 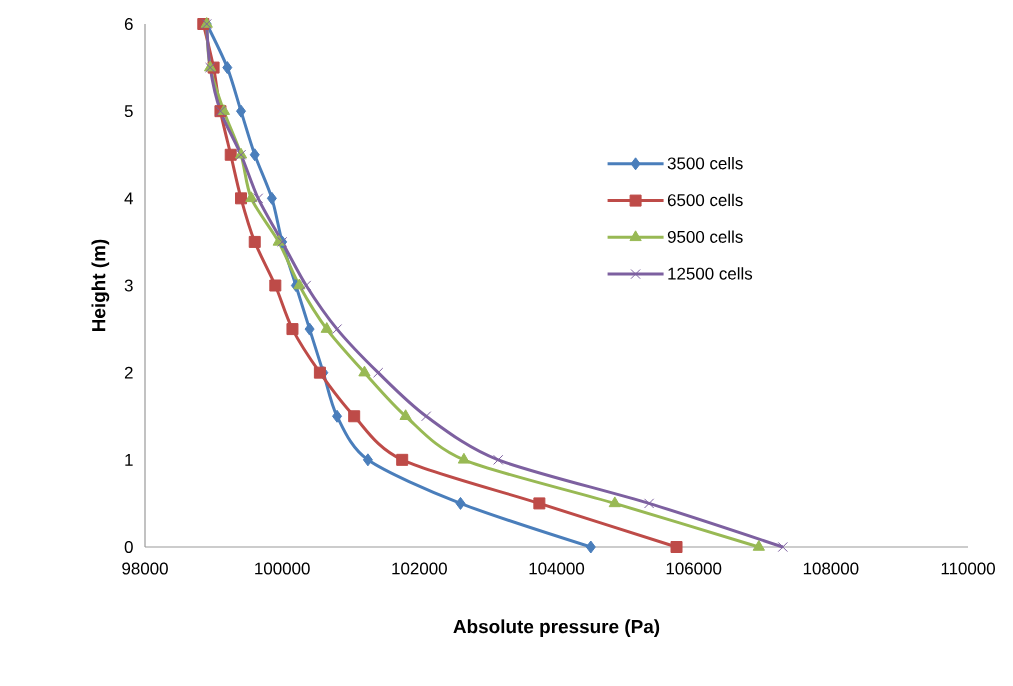 What do you see at coordinates (100, 285) in the screenshot?
I see `y-axis-title: Height (m)` at bounding box center [100, 285].